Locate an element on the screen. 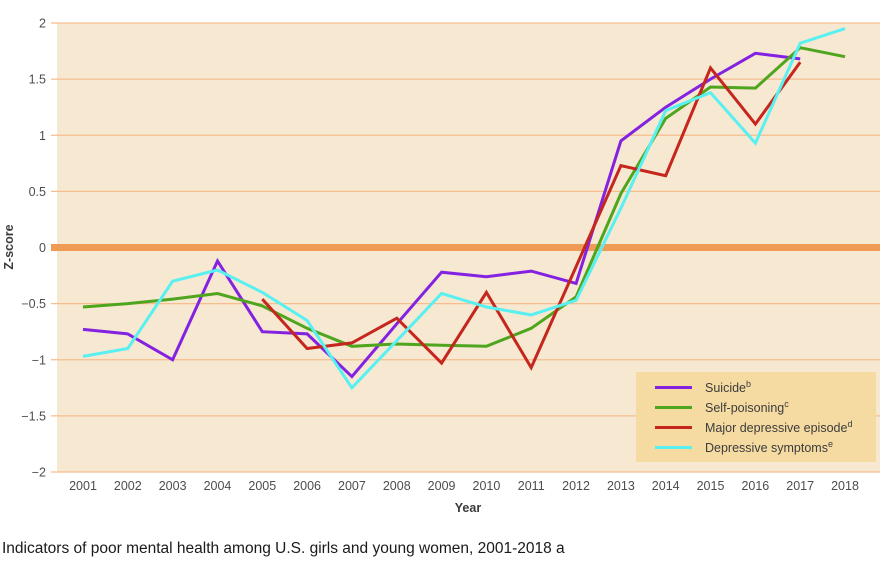 The width and height of the screenshot is (884, 574). x-tick-label: 2004 is located at coordinates (218, 486).